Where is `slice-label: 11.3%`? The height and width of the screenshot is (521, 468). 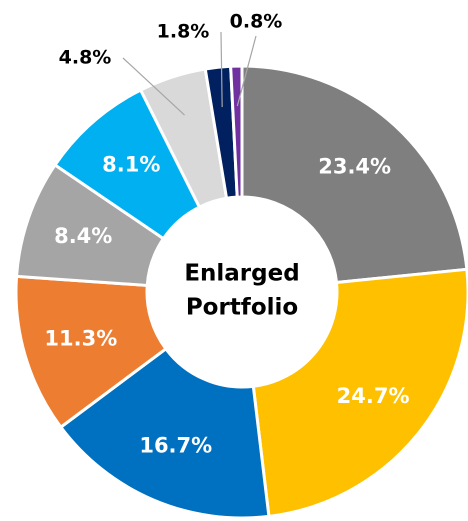
slice-label: 11.3% is located at coordinates (80, 338).